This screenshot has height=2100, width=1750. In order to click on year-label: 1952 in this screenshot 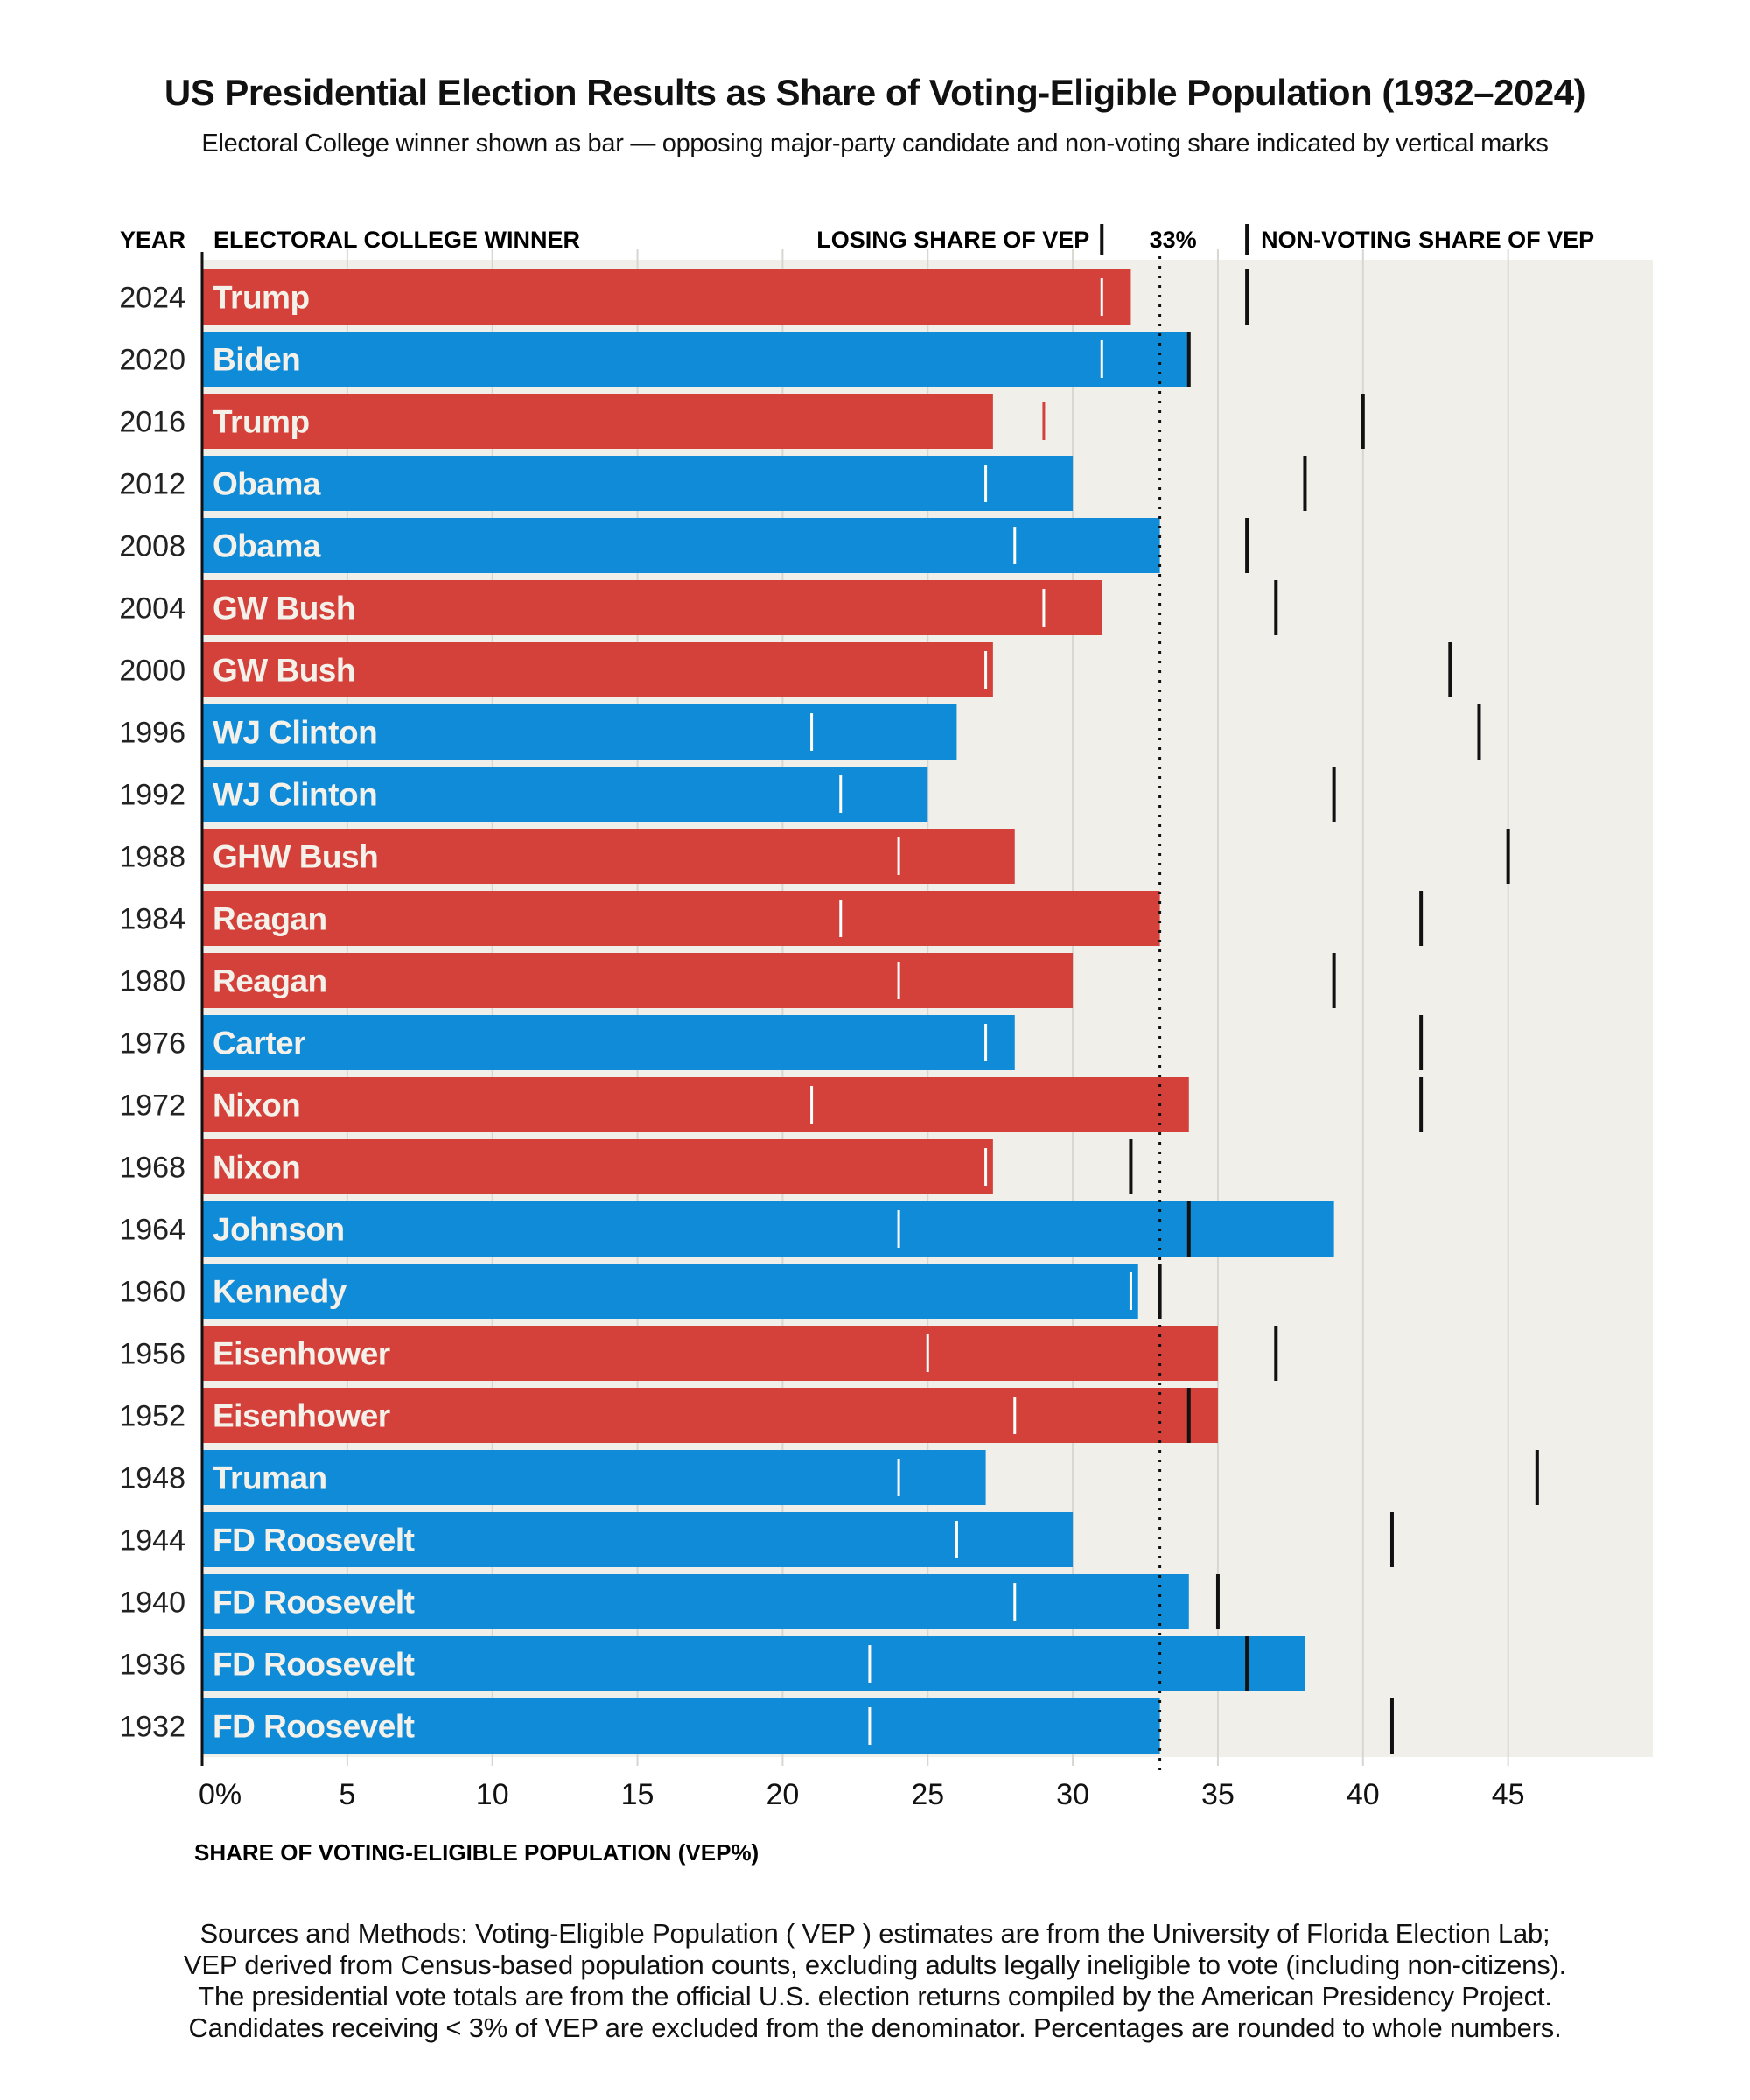, I will do `click(152, 1416)`.